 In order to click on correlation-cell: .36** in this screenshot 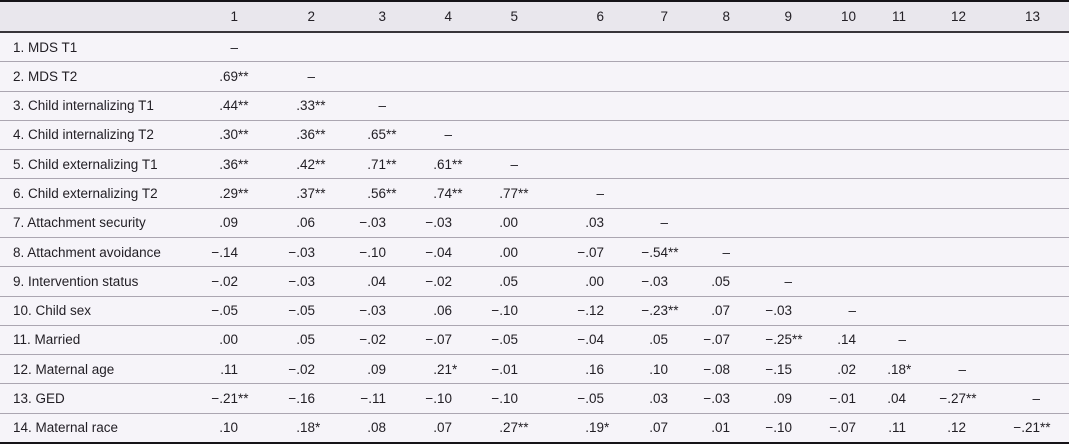, I will do `click(207, 164)`.